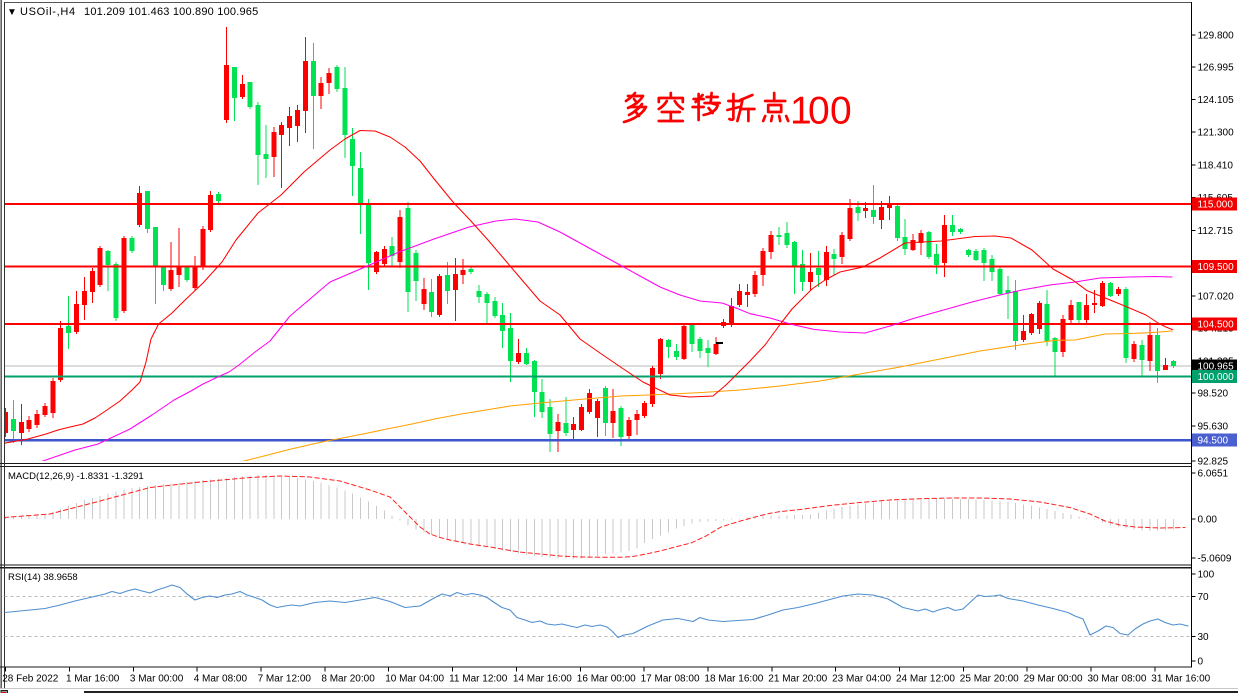 The image size is (1238, 693). I want to click on svg-text: 3 Mar 00:00, so click(157, 679).